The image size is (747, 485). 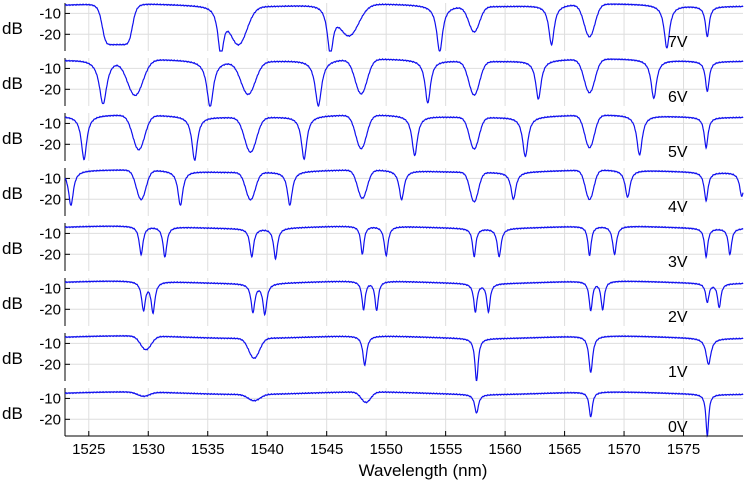 I want to click on panel-1V: -10 -20 dB 1V, so click(x=373, y=357).